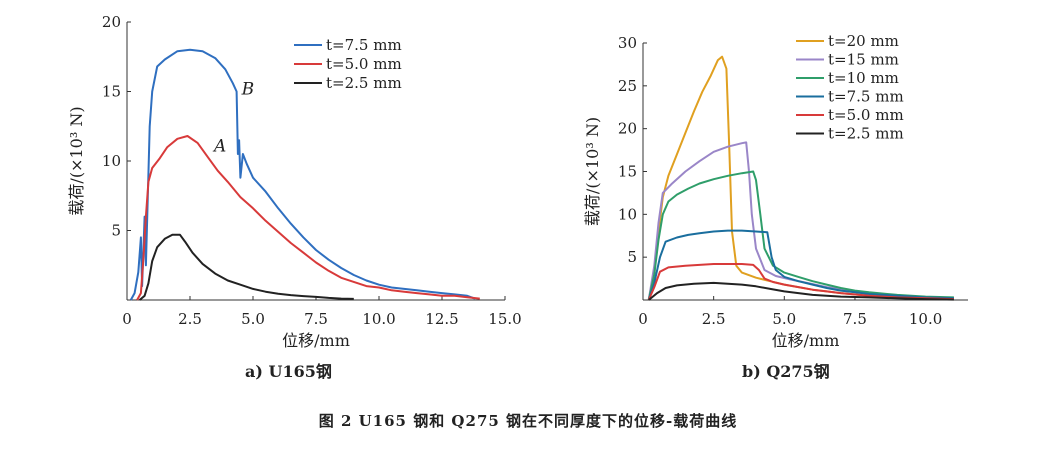  I want to click on chart-b-x-tick-label: 7.5, so click(855, 319).